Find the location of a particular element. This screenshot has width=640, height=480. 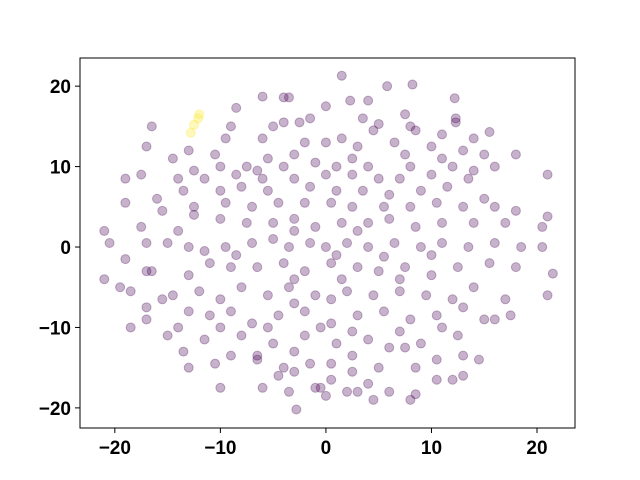

x-tick-label: 0 is located at coordinates (326, 448).